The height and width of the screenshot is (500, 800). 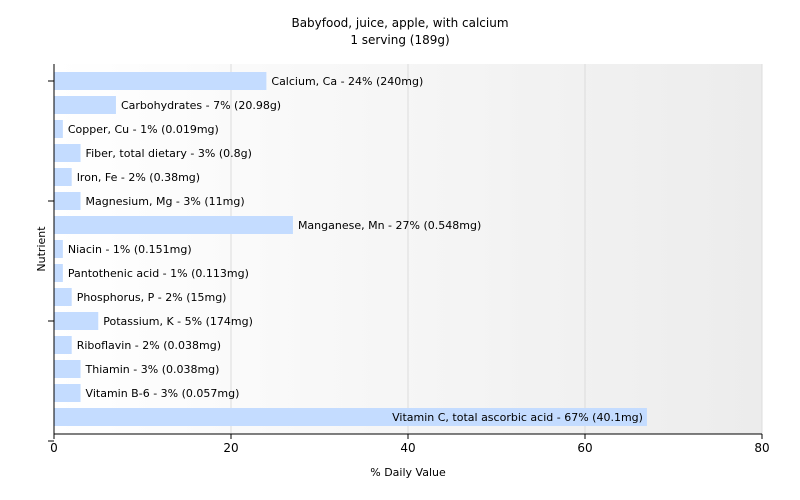 What do you see at coordinates (230, 448) in the screenshot?
I see `x-tick-label: 20` at bounding box center [230, 448].